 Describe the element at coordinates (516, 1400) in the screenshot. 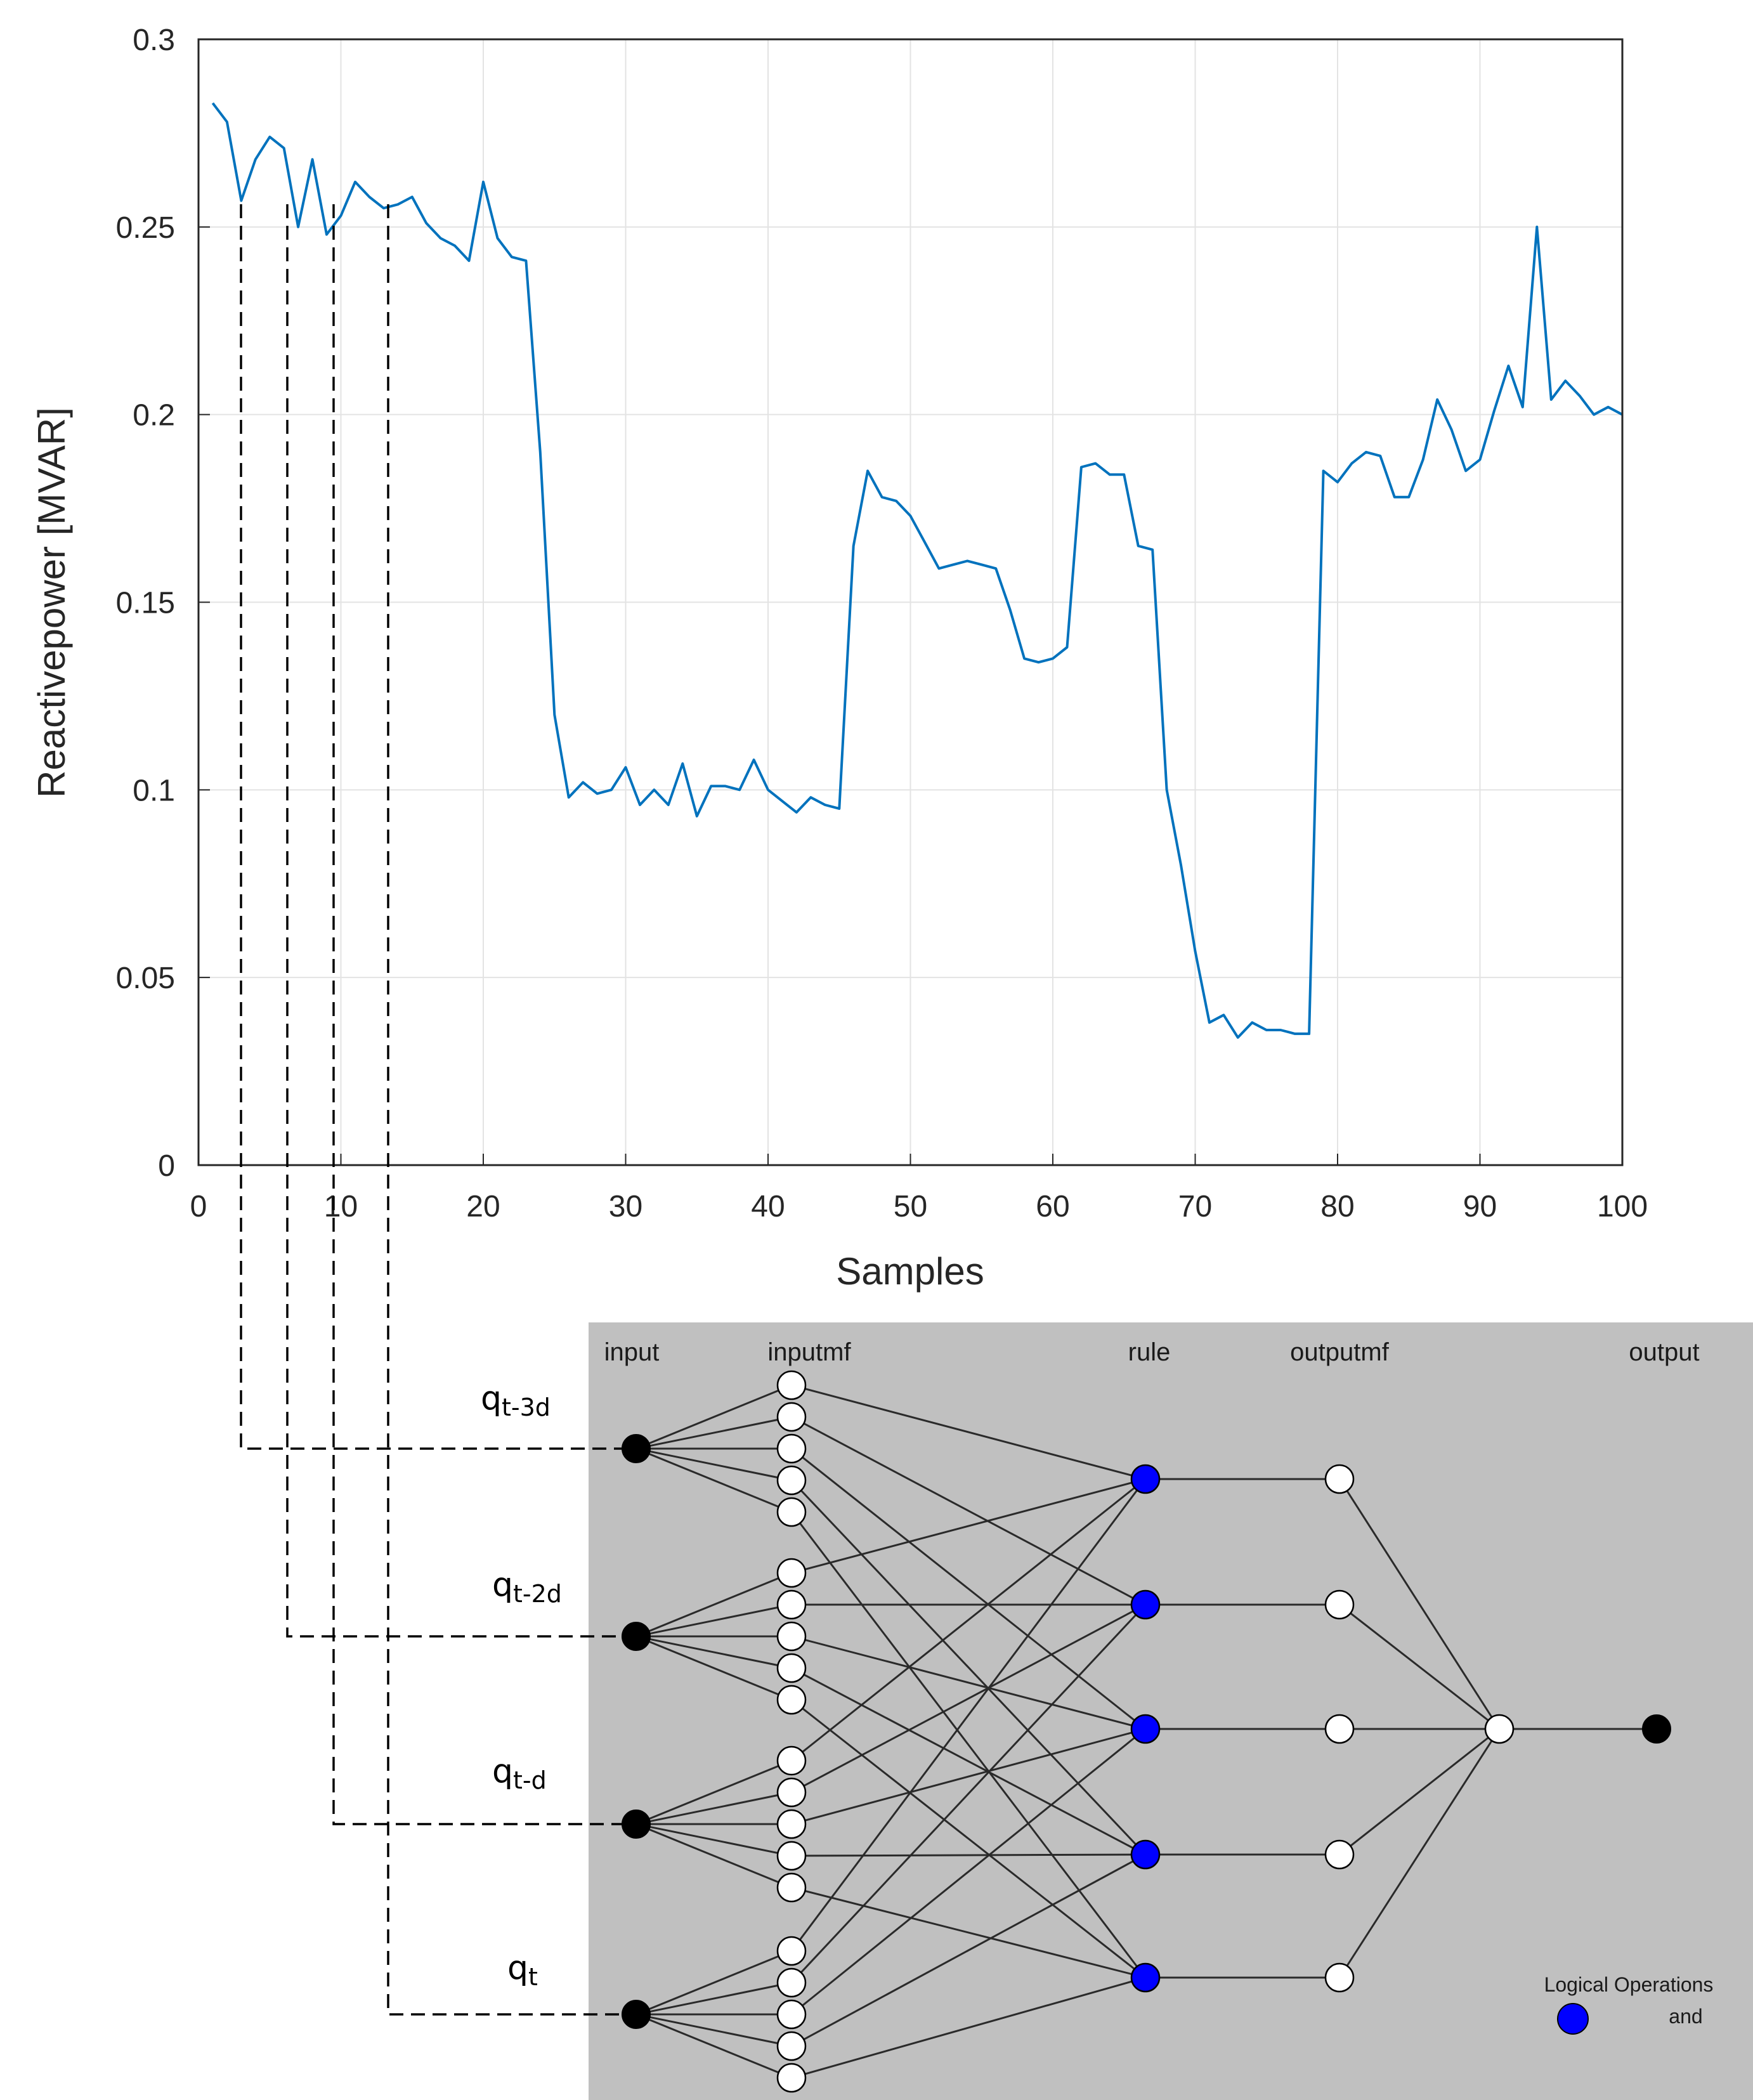

I see `input-label-q-t-3d: qt-3d` at that location.